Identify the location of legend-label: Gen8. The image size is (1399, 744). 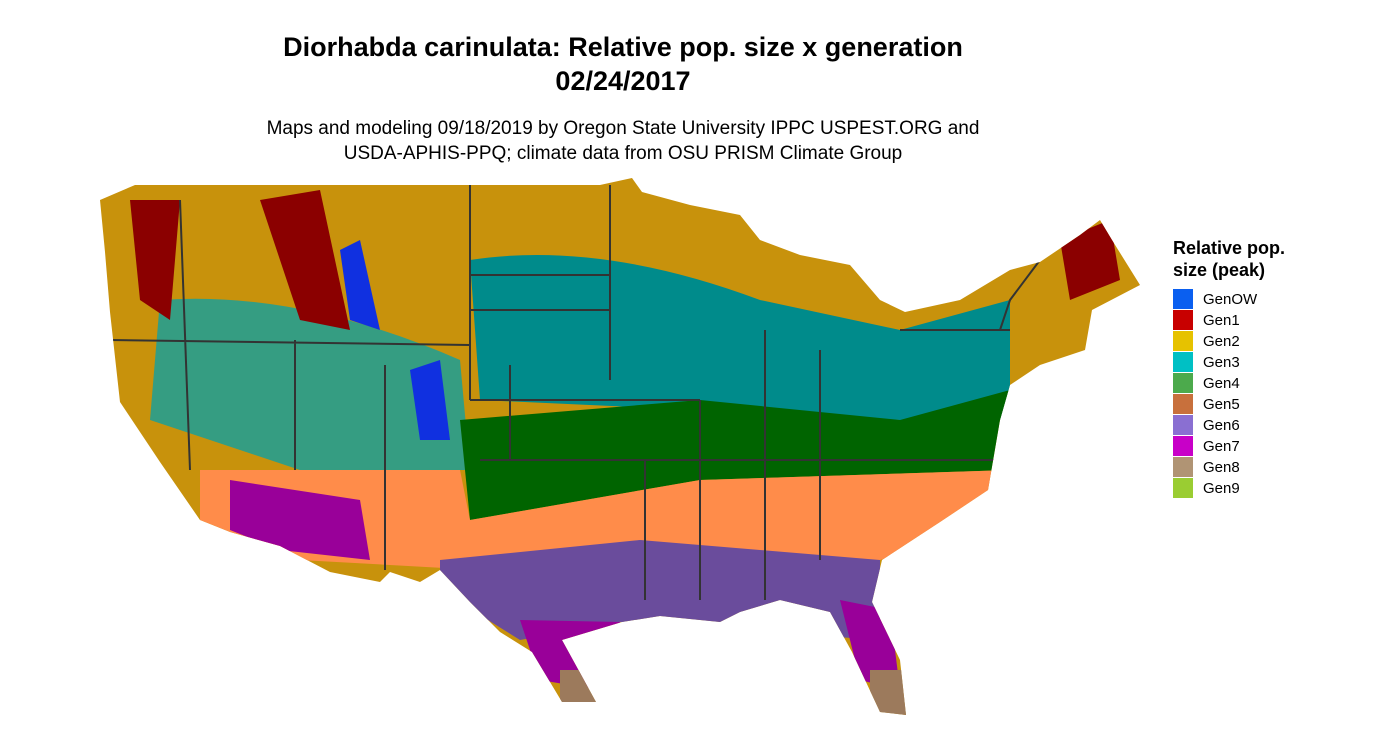
(1221, 467).